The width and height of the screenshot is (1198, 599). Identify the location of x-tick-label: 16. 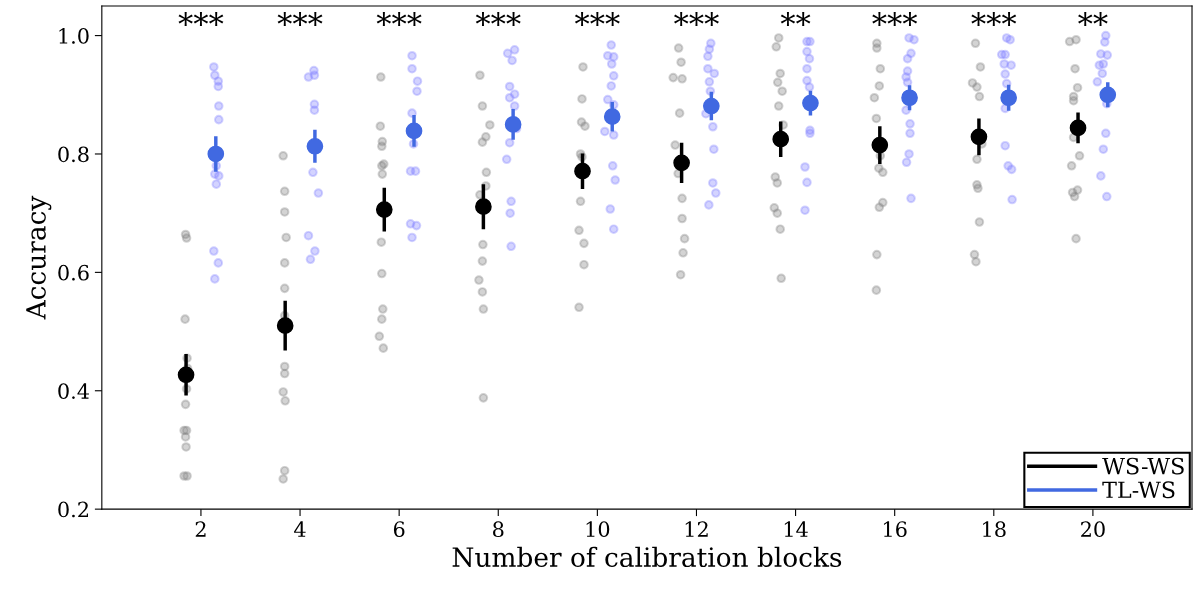
(895, 529).